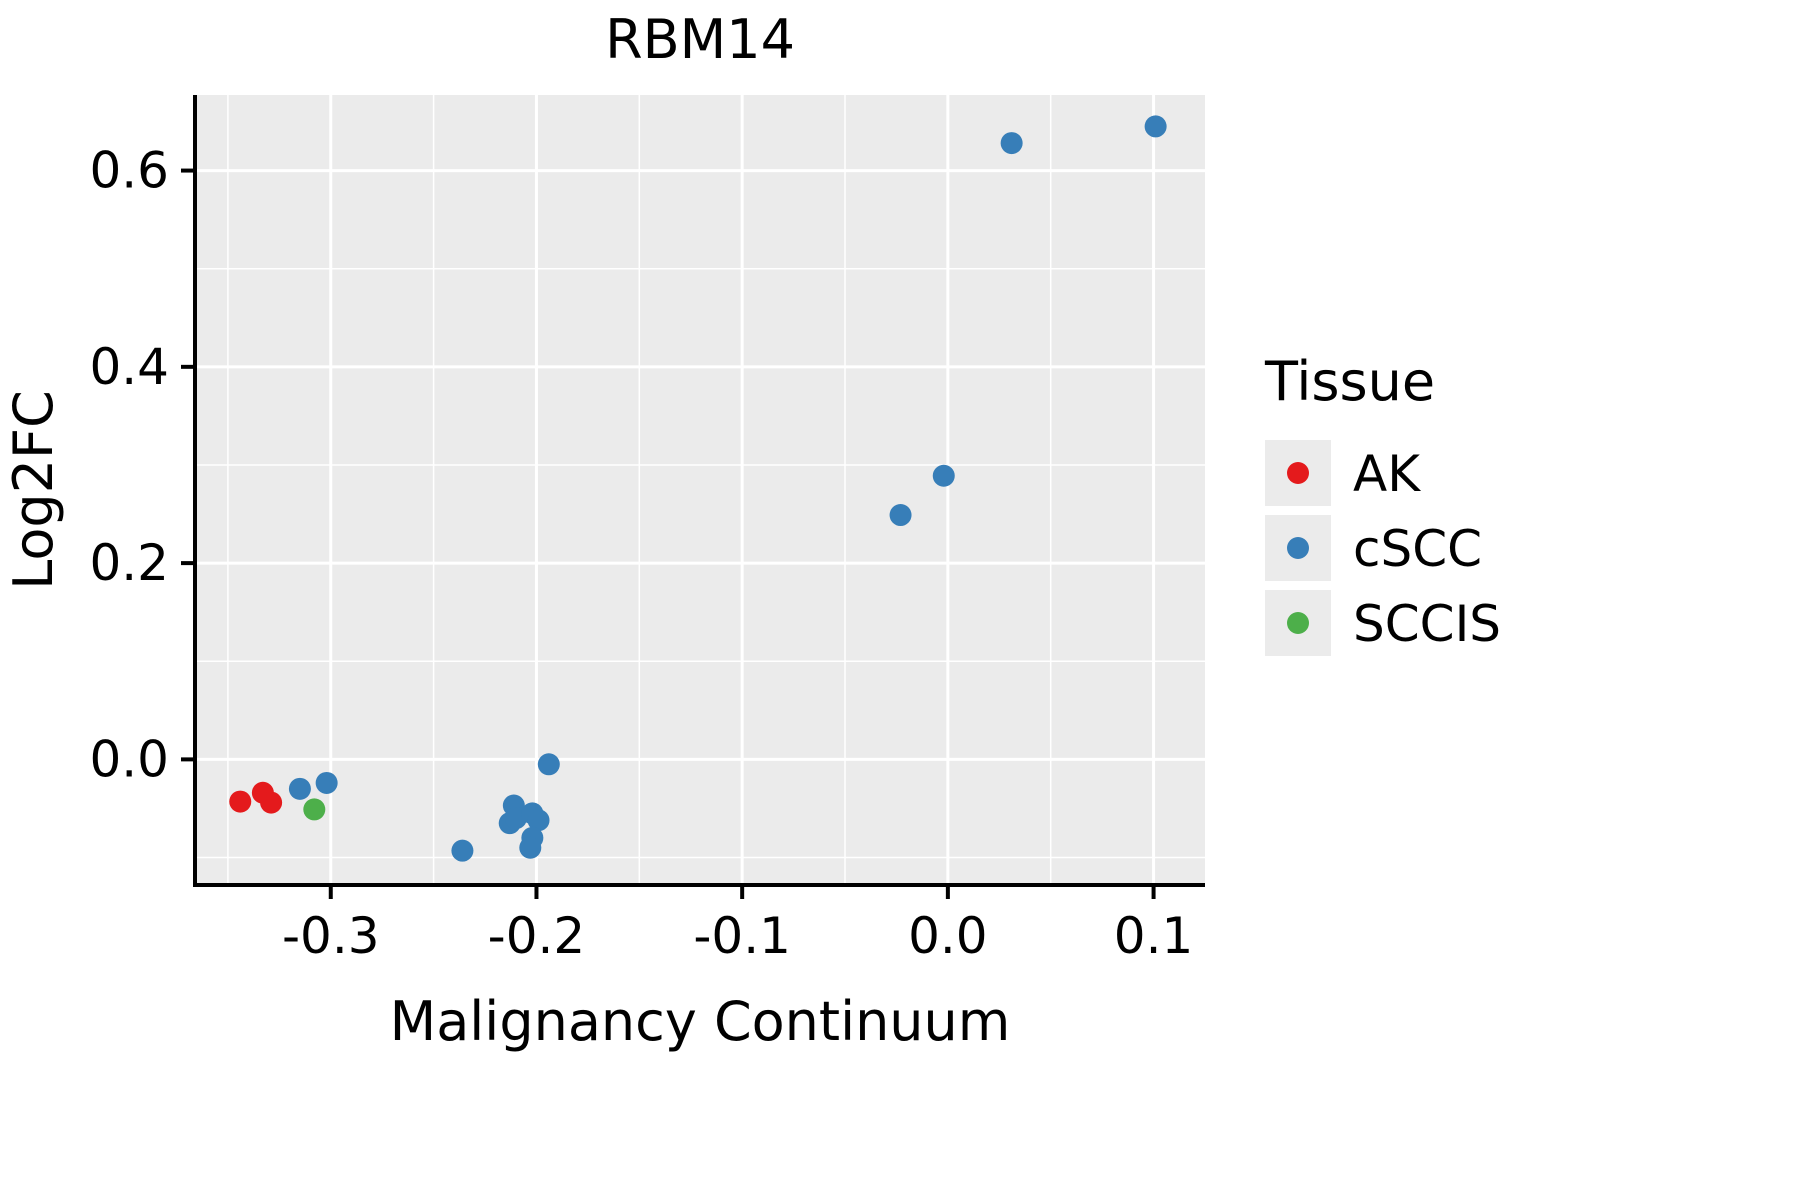 The height and width of the screenshot is (1200, 1800). What do you see at coordinates (948, 936) in the screenshot?
I see `x-tick-label: 0.0` at bounding box center [948, 936].